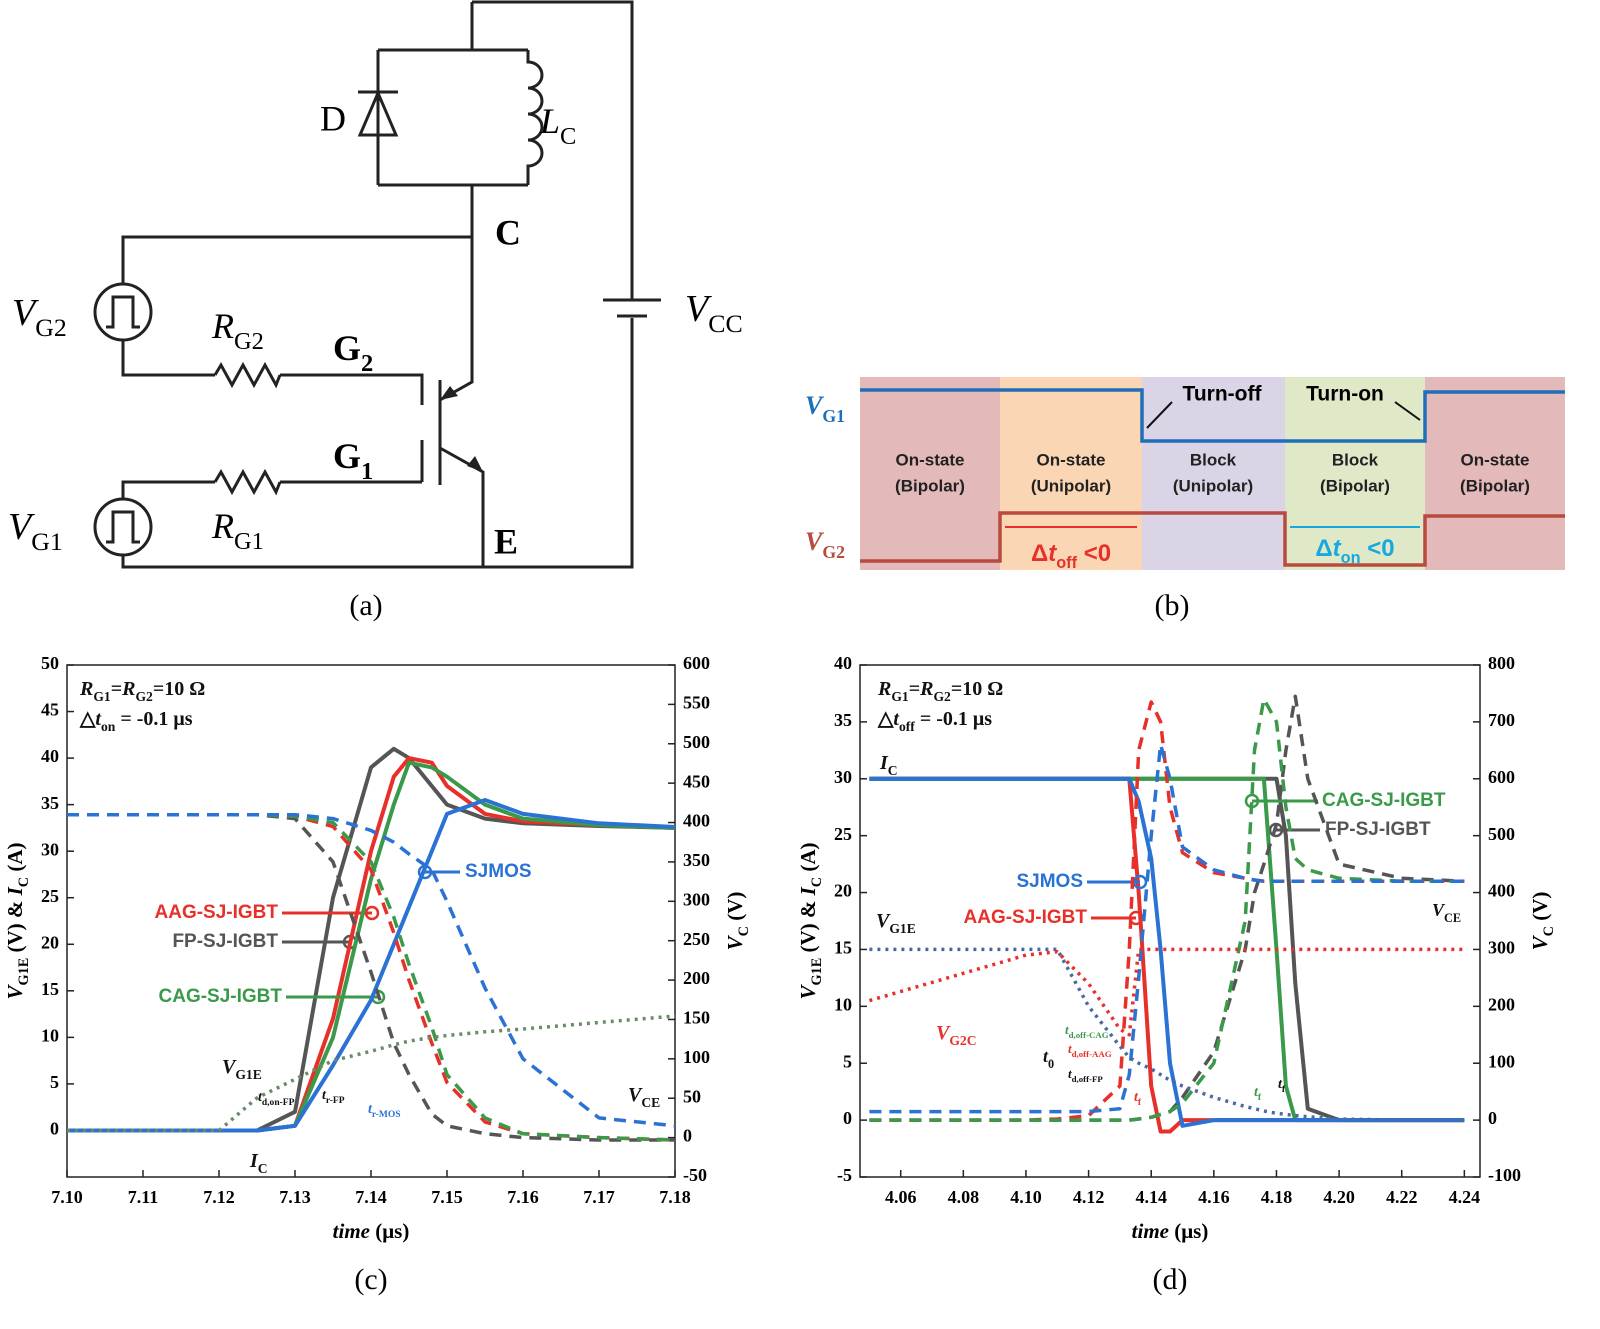 The width and height of the screenshot is (1600, 1329). What do you see at coordinates (934, 721) in the screenshot?
I see `annotation: △toff = -0.1 μs` at bounding box center [934, 721].